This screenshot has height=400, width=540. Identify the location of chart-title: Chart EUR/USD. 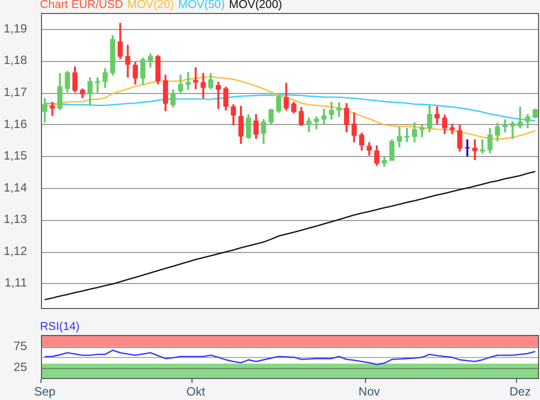
(82, 5).